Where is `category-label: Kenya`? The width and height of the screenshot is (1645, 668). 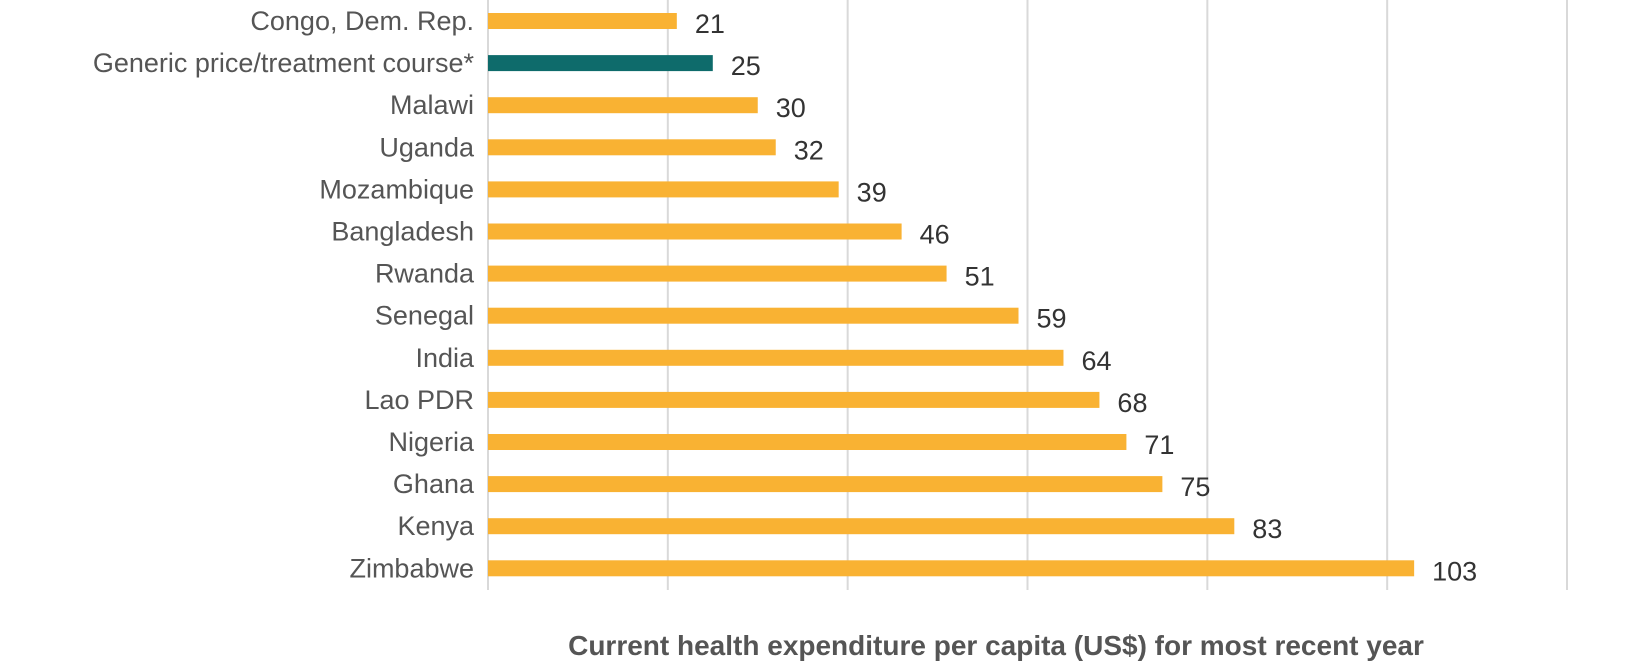 category-label: Kenya is located at coordinates (436, 526).